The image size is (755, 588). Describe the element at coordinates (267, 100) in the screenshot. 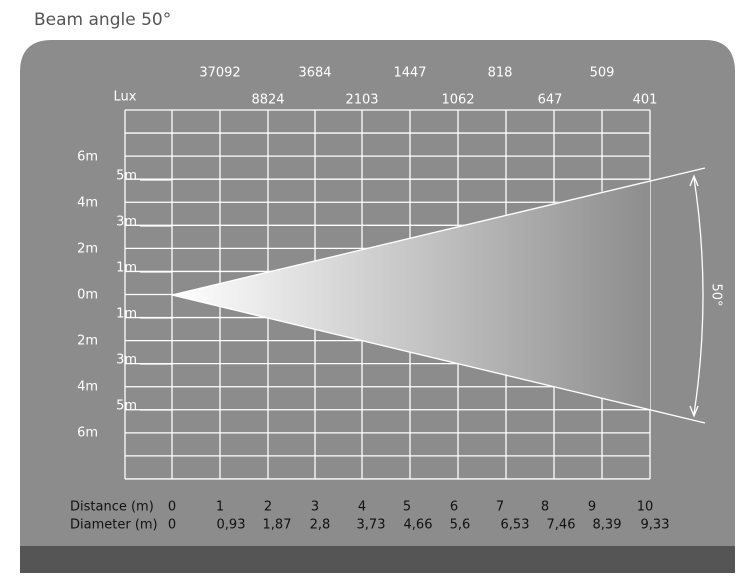

I see `lux-value: 8824` at that location.